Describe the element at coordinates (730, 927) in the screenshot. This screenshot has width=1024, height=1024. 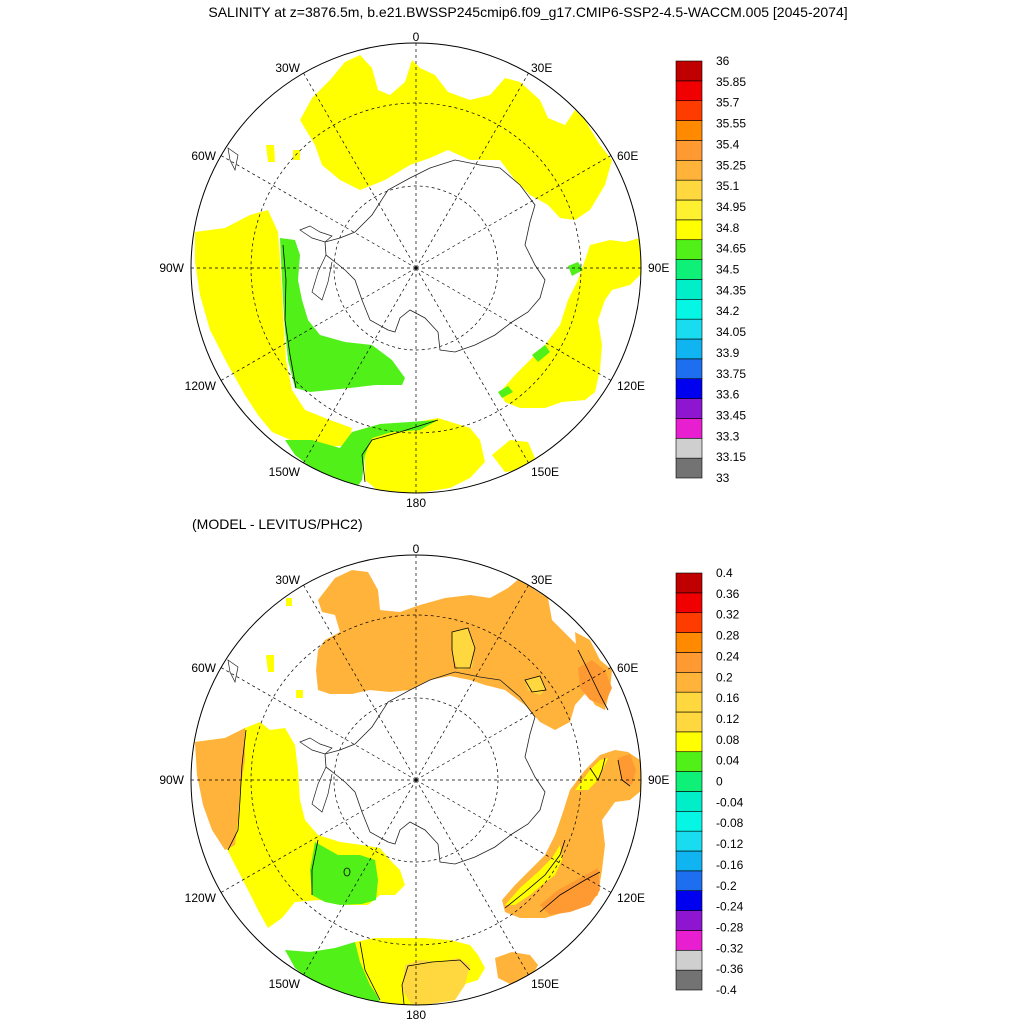
I see `difference-colorbar-tick-label: -0.28` at that location.